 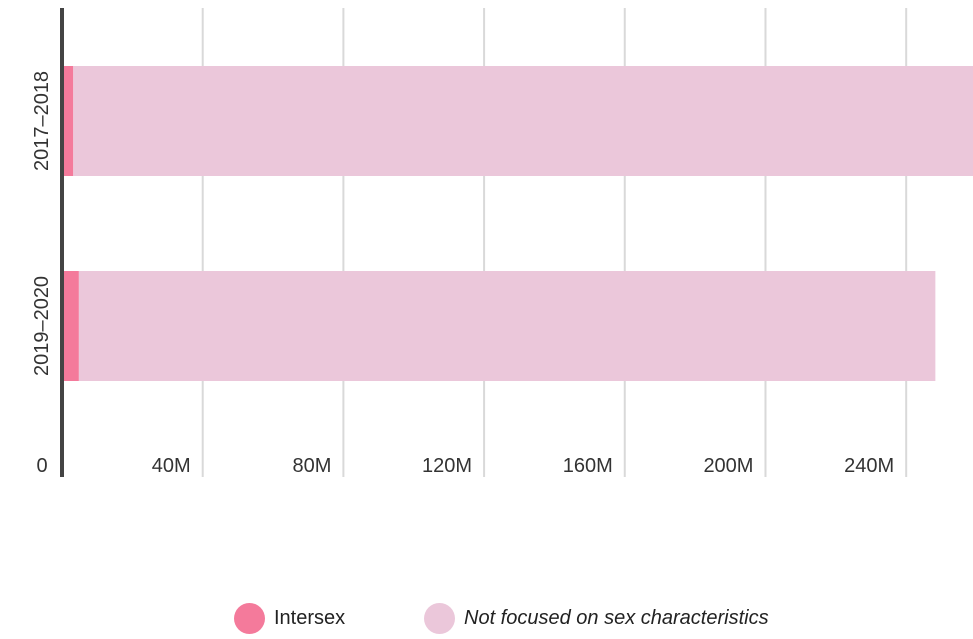 What do you see at coordinates (447, 466) in the screenshot?
I see `x-tick-label-120M: 120M` at bounding box center [447, 466].